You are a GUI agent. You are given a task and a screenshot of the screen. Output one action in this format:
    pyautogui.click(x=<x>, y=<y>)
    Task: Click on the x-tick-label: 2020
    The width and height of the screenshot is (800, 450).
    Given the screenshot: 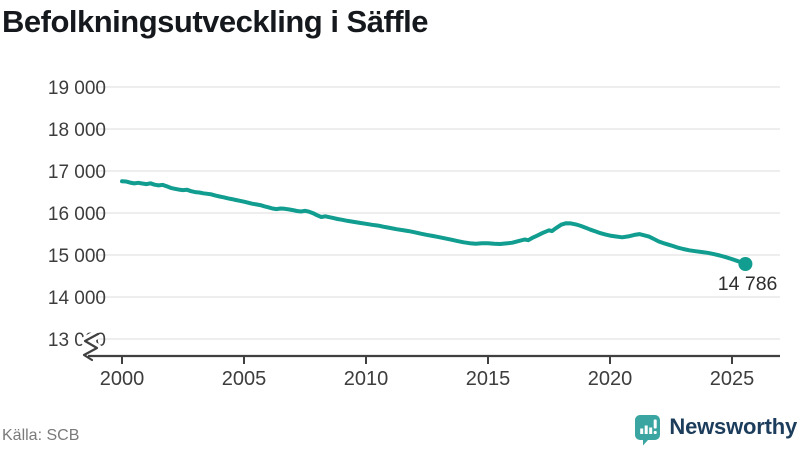 What is the action you would take?
    pyautogui.click(x=610, y=379)
    